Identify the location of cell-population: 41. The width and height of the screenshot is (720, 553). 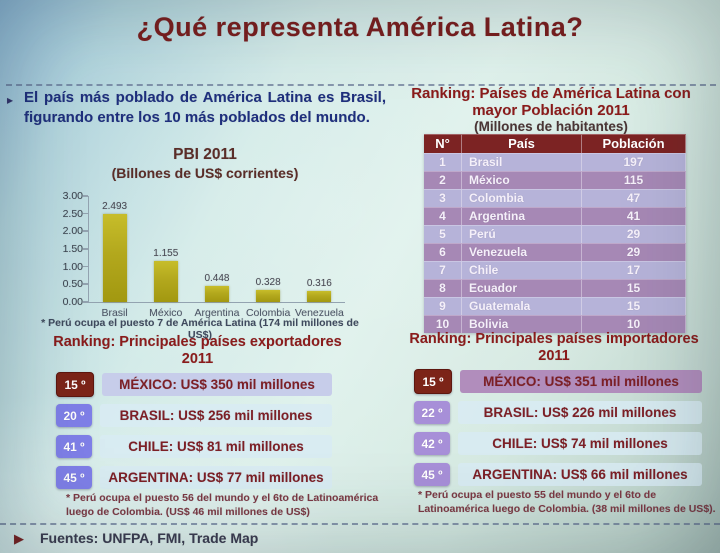
(634, 216).